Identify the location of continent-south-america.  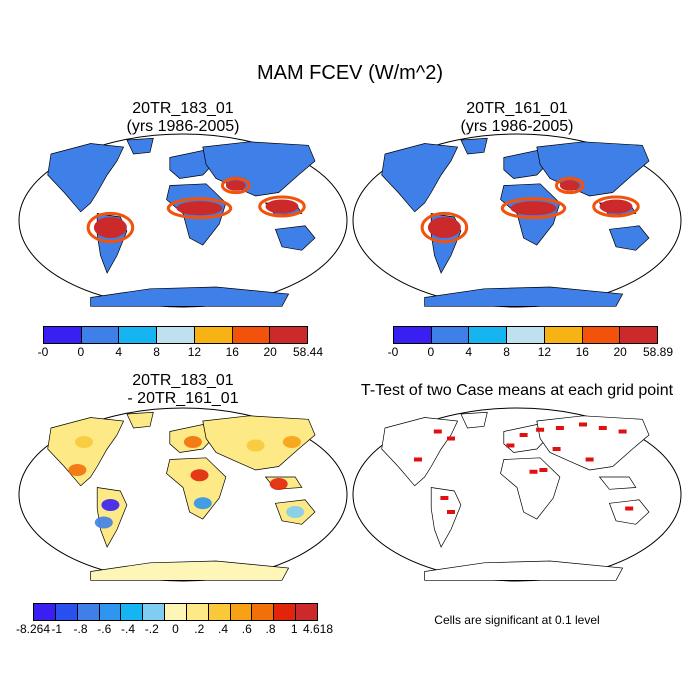
(446, 517).